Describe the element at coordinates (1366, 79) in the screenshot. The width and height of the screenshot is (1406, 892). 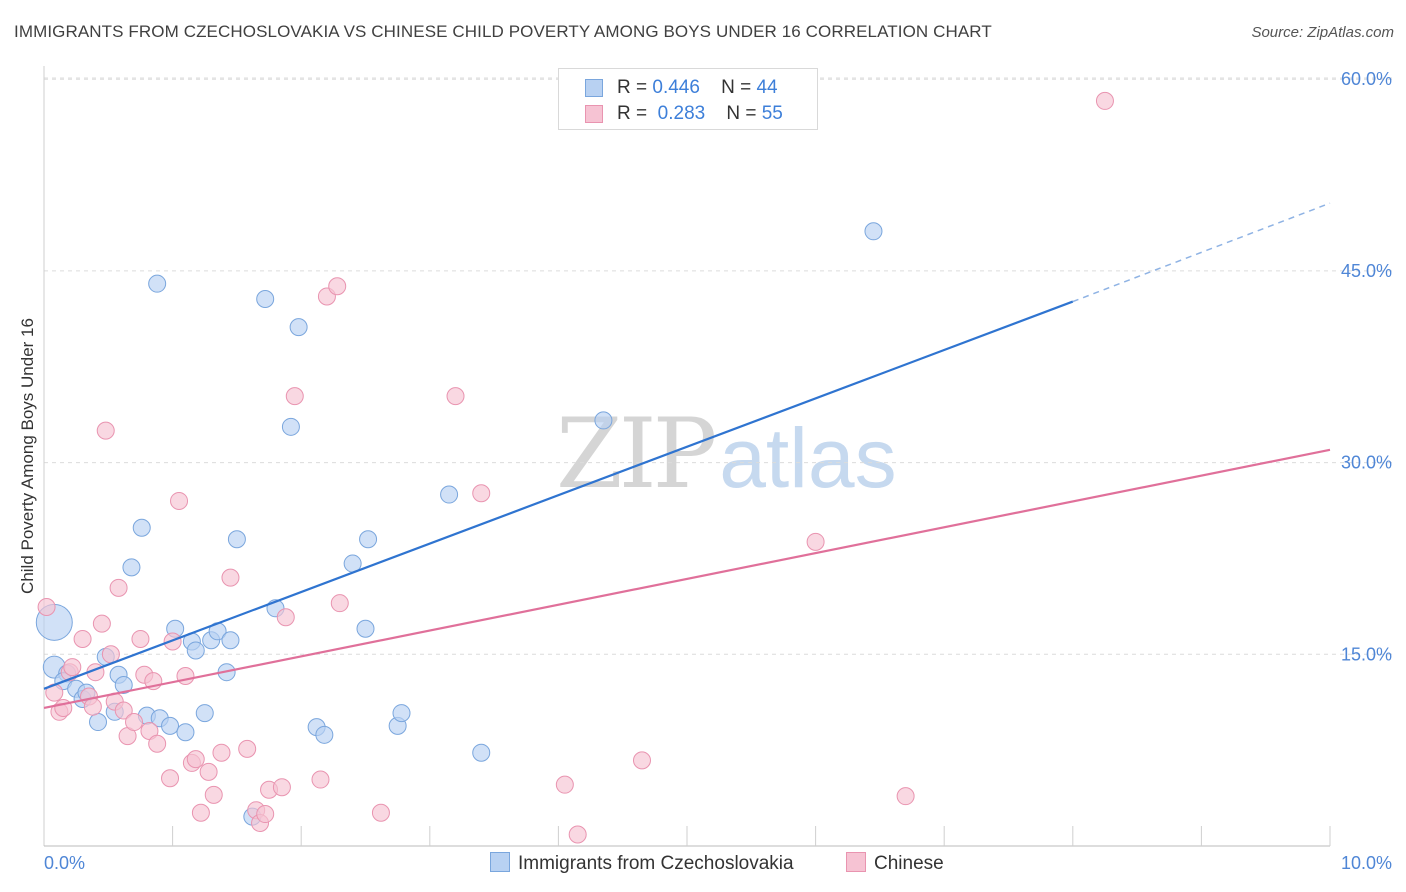
I see `y-tick-label: 60.0%` at that location.